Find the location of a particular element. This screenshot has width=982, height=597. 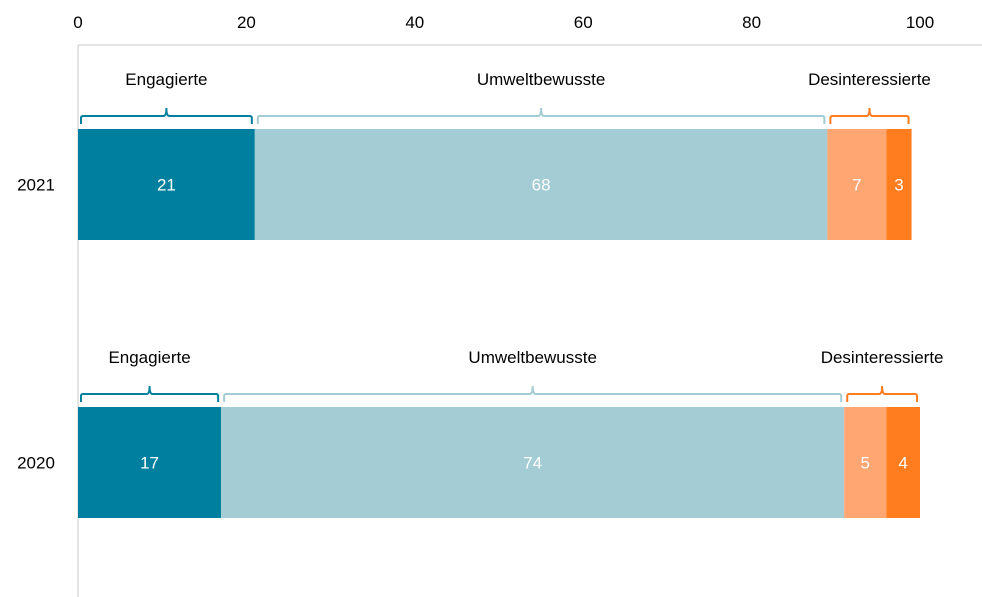

bar-value-label: 5 is located at coordinates (865, 463).